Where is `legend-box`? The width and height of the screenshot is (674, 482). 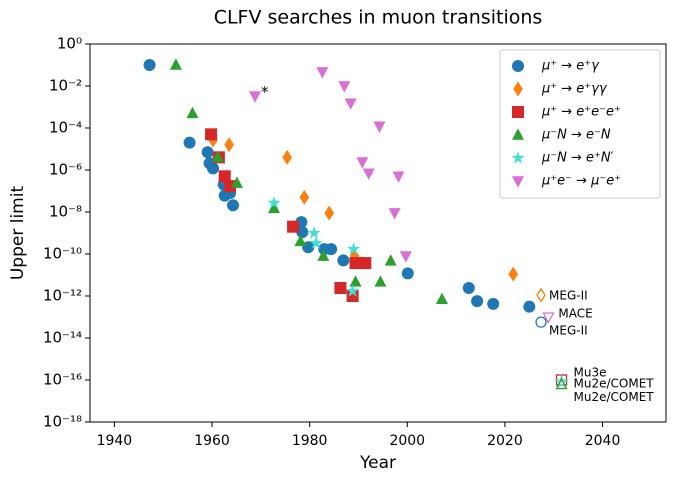 legend-box is located at coordinates (580, 124).